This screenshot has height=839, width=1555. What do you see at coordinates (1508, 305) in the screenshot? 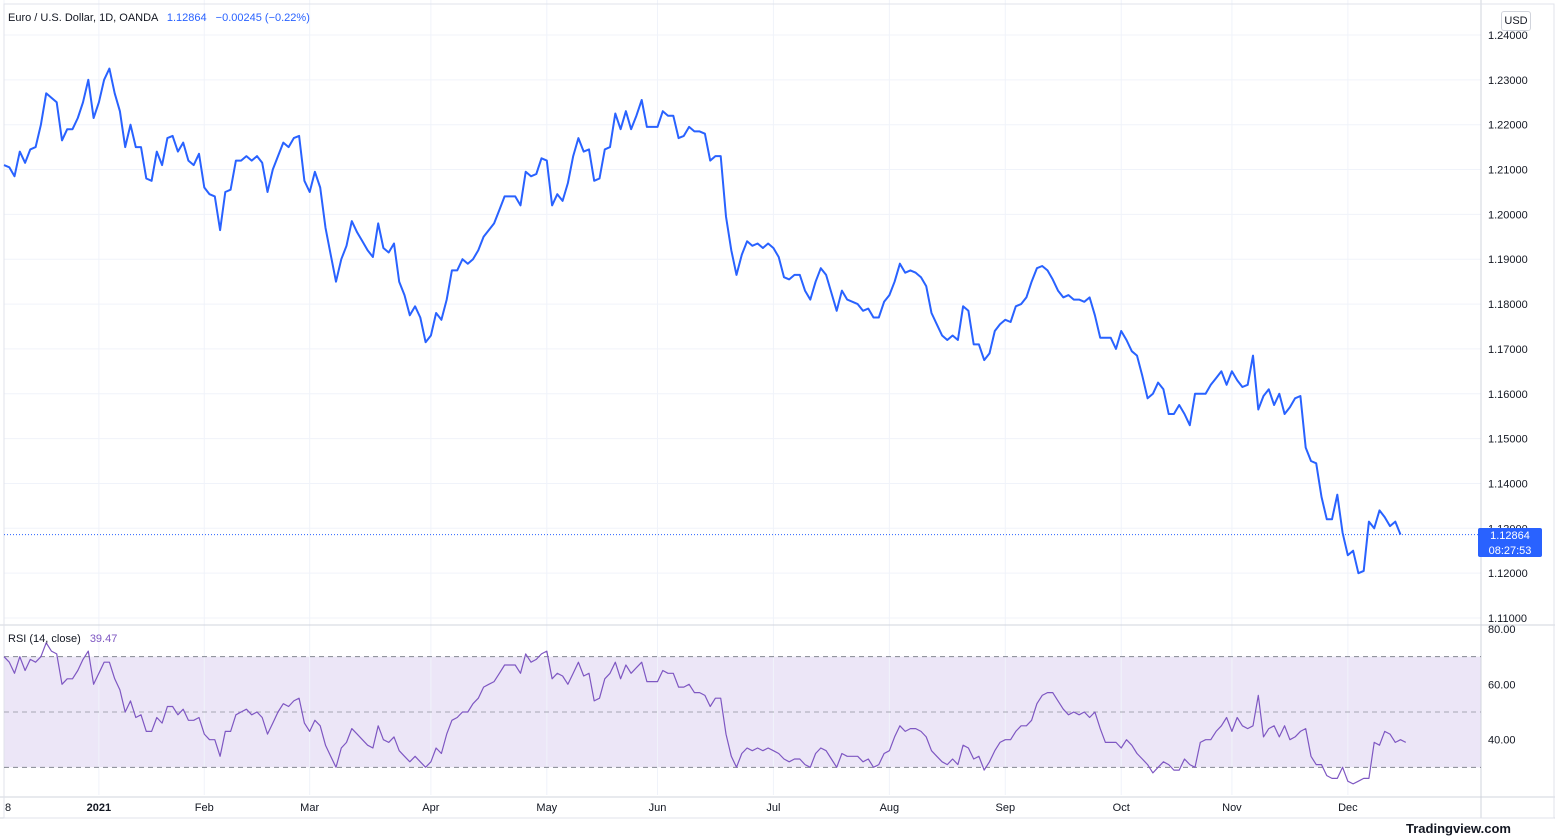
I see `price-tick-label: 1.18000` at bounding box center [1508, 305].